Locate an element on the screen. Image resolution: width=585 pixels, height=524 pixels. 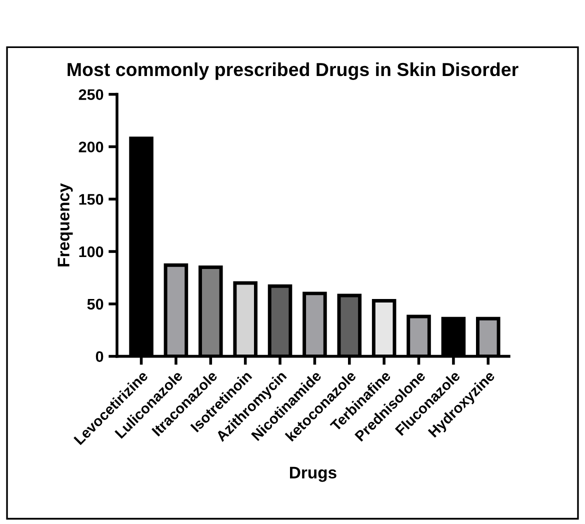
x-axis-title: Drugs is located at coordinates (313, 474).